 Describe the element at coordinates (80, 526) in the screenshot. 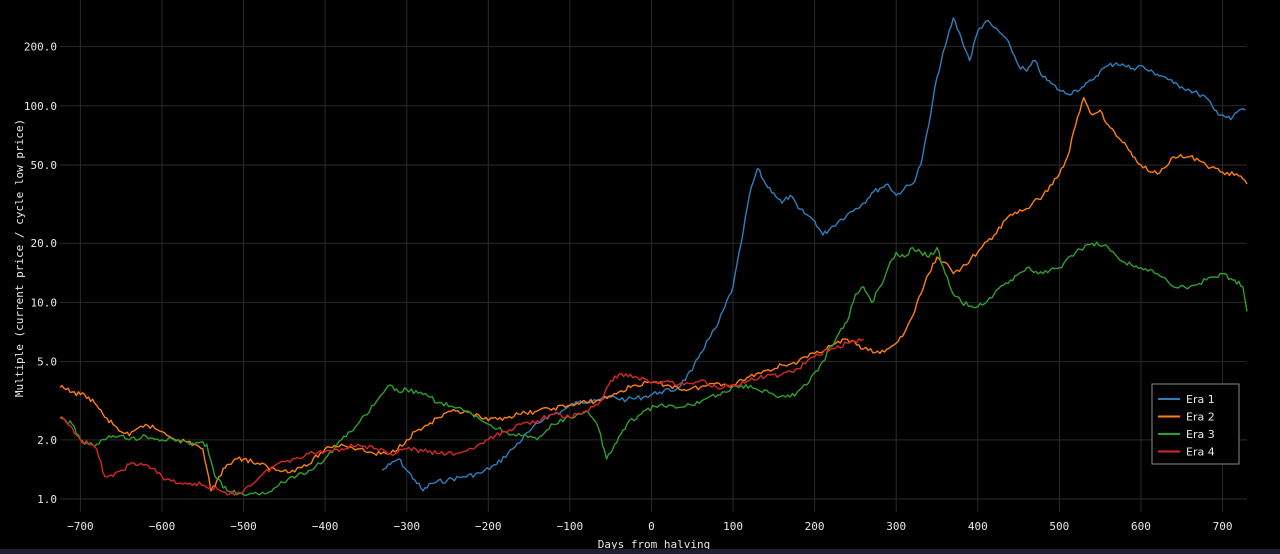

I see `x-tick-label: −700` at that location.